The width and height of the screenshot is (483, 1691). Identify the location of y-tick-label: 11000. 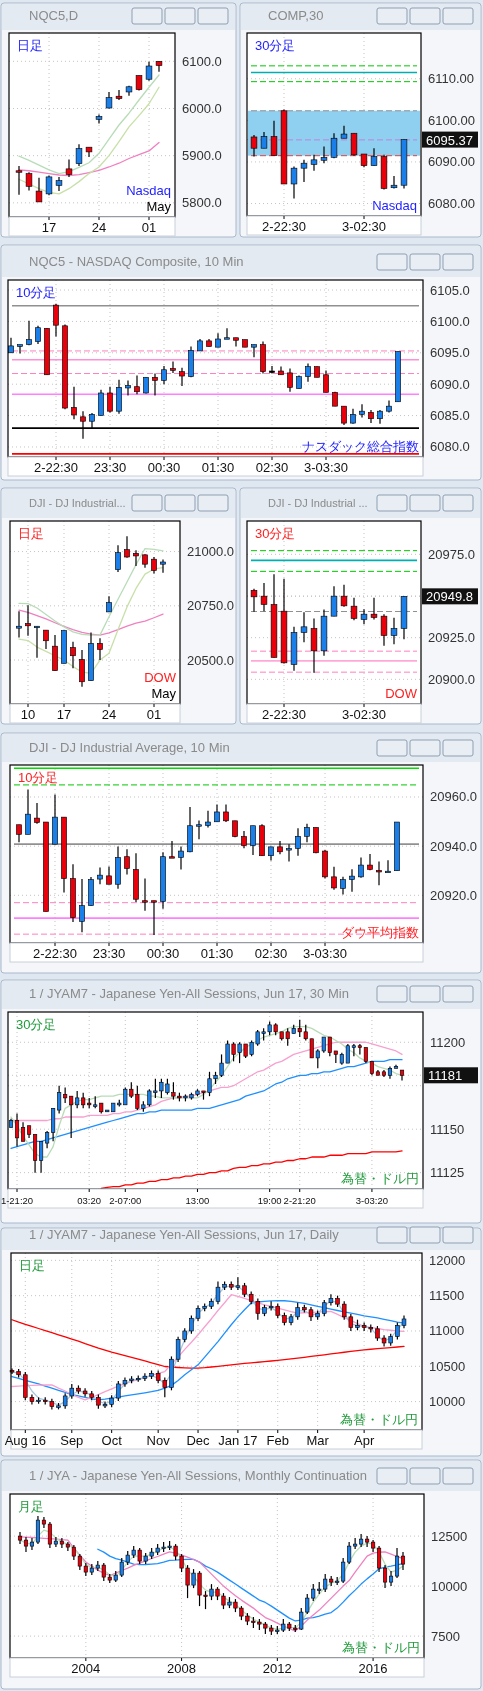
(447, 1331).